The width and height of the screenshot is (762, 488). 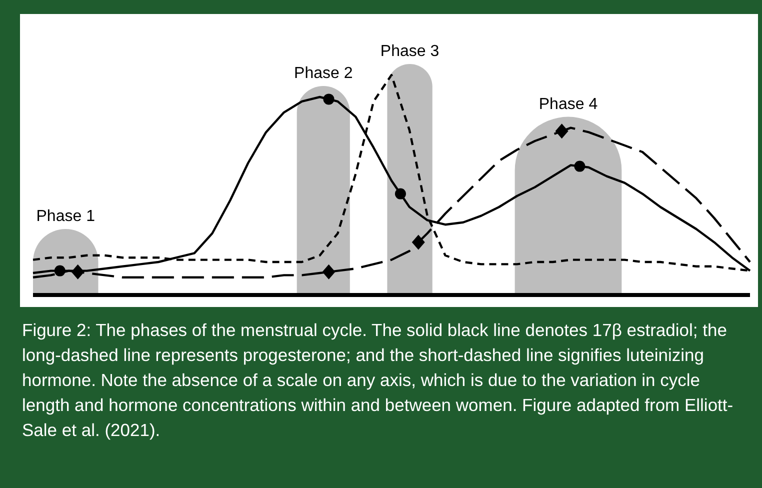 I want to click on annotation: Phase 1, so click(x=66, y=216).